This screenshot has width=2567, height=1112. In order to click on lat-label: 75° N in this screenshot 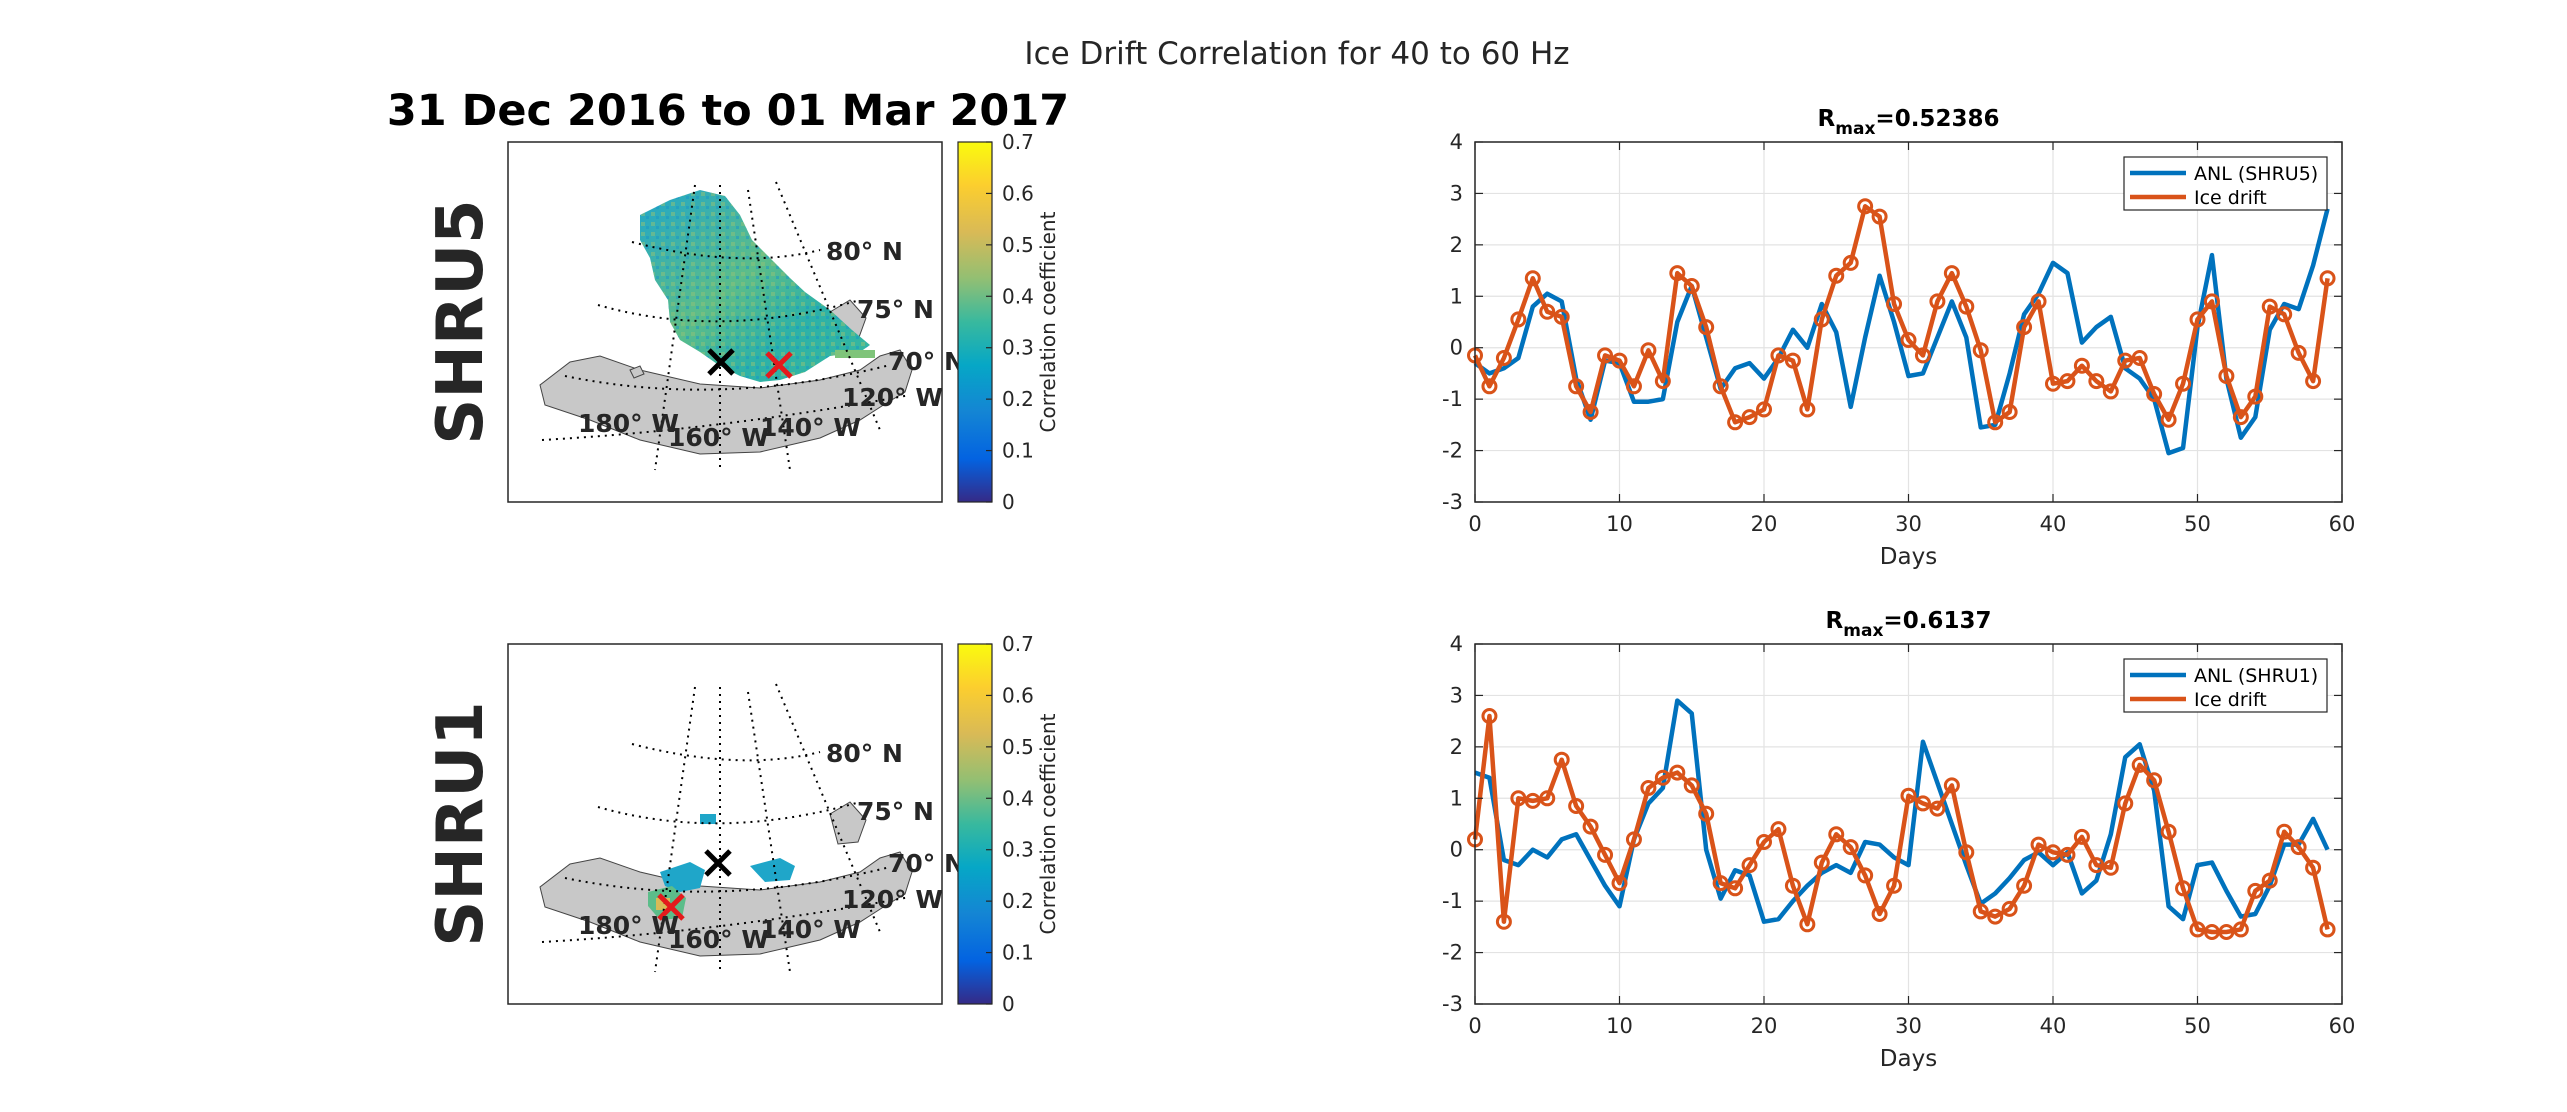, I will do `click(895, 811)`.